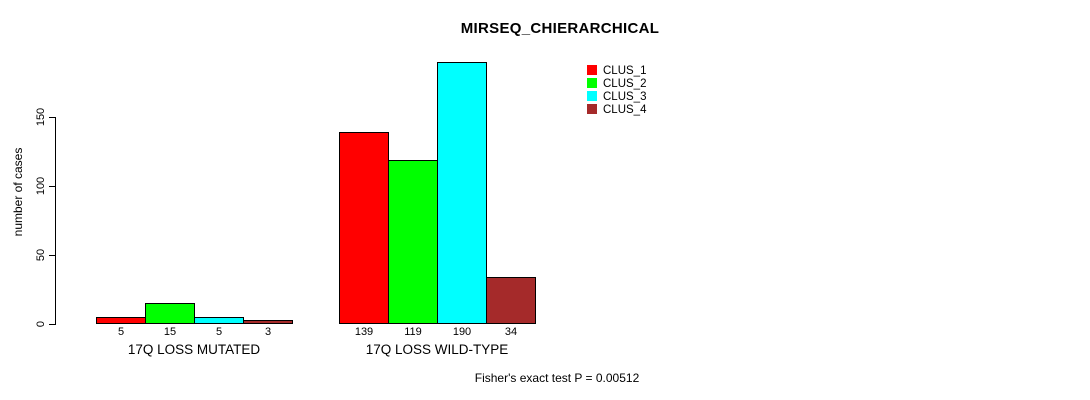  I want to click on bar-clus_1-group2, so click(364, 228).